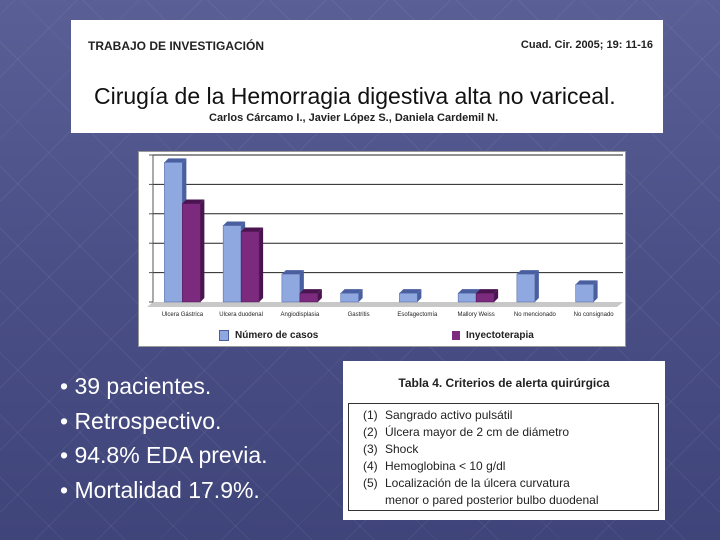 The height and width of the screenshot is (540, 720). What do you see at coordinates (492, 500) in the screenshot?
I see `criteria-item: menor o pared posterior bulbo duodenal` at bounding box center [492, 500].